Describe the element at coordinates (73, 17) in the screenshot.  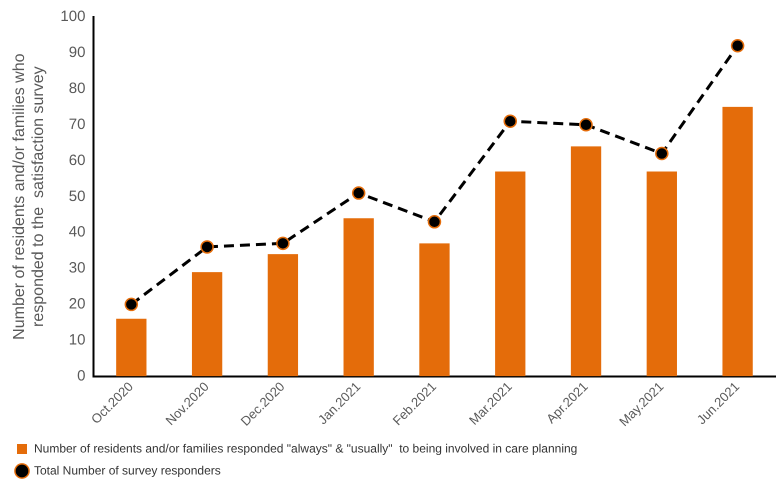
I see `y-tick-label: 100` at that location.